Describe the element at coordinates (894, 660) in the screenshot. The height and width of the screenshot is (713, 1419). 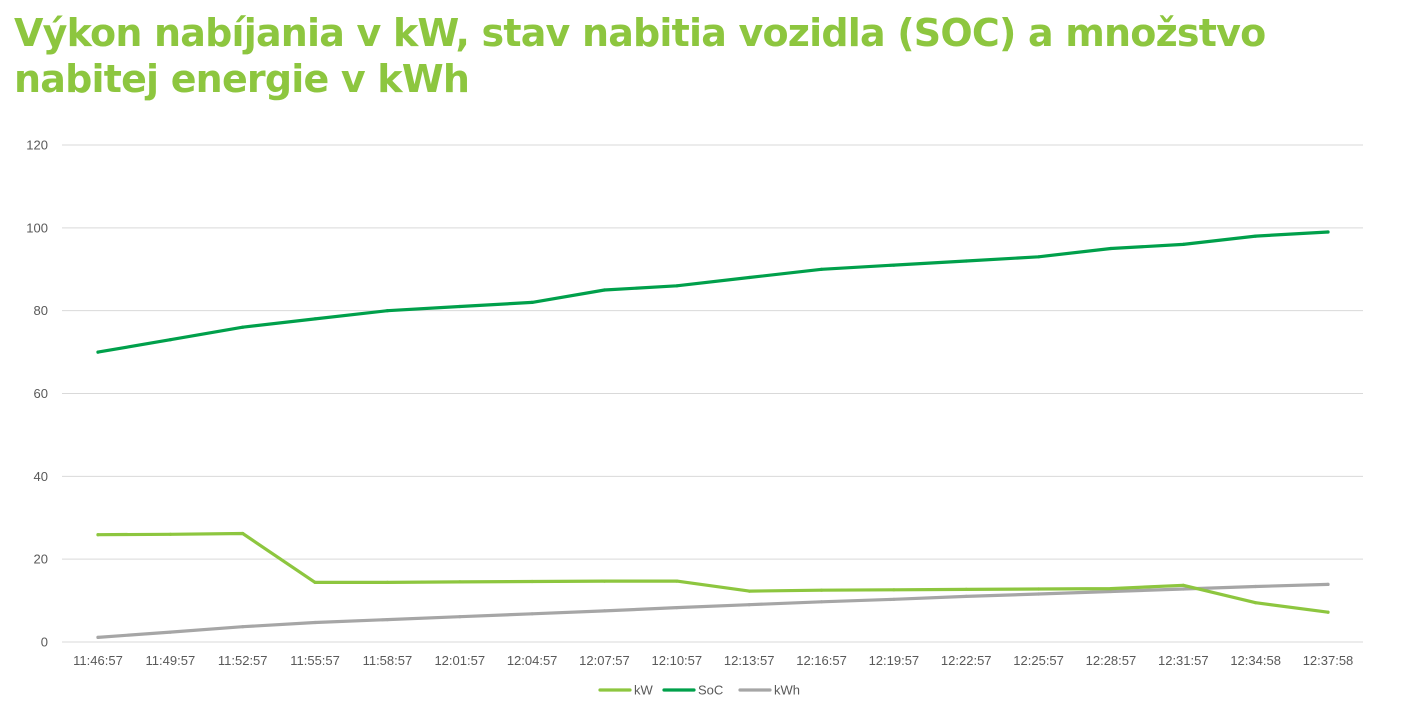
I see `x-tick-label: 12:19:57` at that location.